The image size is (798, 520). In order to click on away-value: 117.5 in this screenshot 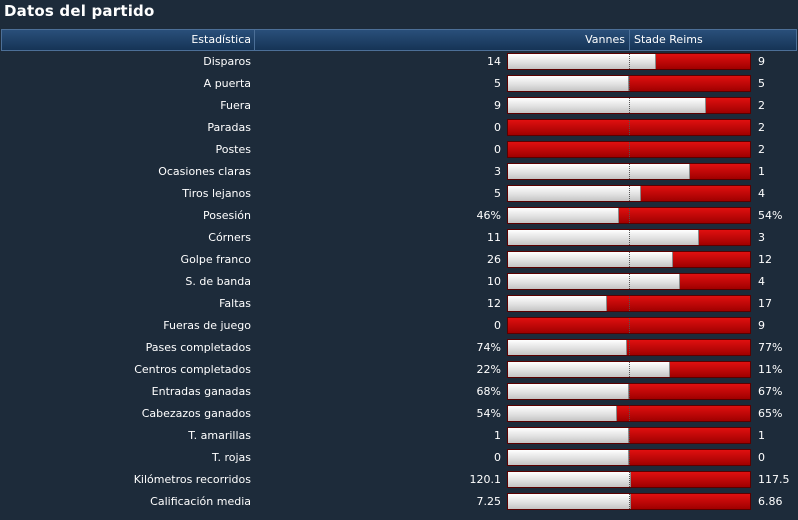, I will do `click(774, 479)`.